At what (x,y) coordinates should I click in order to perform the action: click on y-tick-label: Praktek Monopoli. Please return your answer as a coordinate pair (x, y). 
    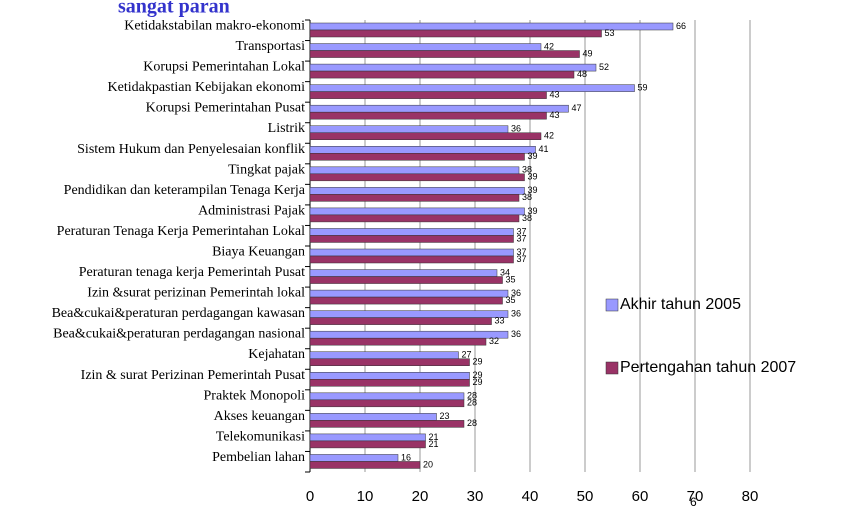
    Looking at the image, I should click on (255, 395).